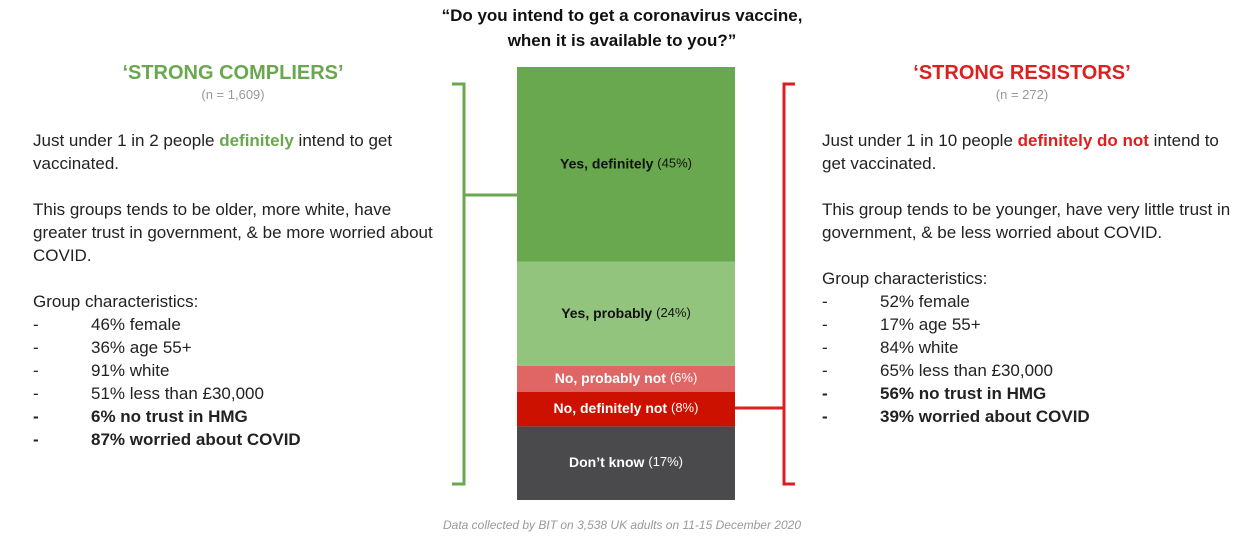 The height and width of the screenshot is (549, 1244). I want to click on segment-label: No, probably not (6%), so click(626, 377).